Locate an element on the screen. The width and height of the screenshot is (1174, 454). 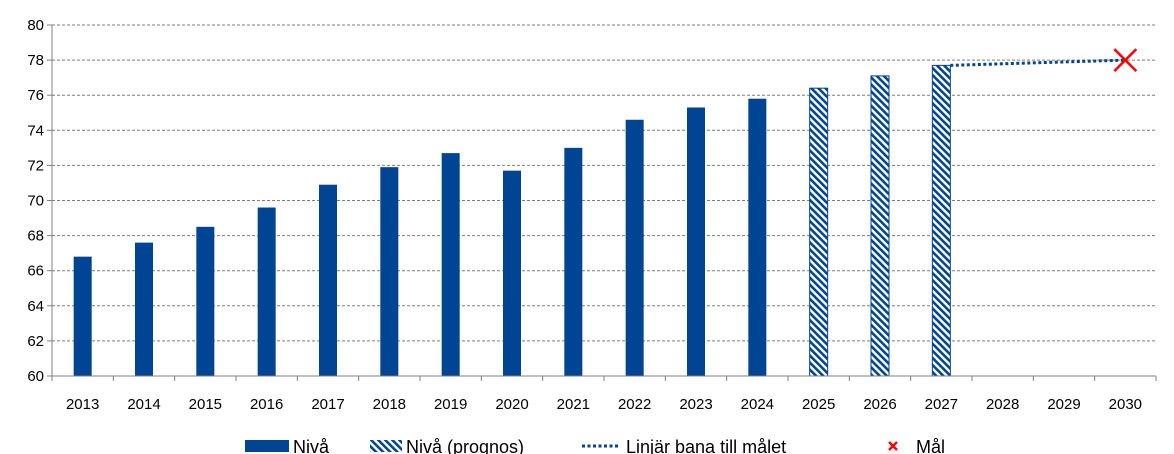
x-tick-label: 2020 is located at coordinates (511, 404).